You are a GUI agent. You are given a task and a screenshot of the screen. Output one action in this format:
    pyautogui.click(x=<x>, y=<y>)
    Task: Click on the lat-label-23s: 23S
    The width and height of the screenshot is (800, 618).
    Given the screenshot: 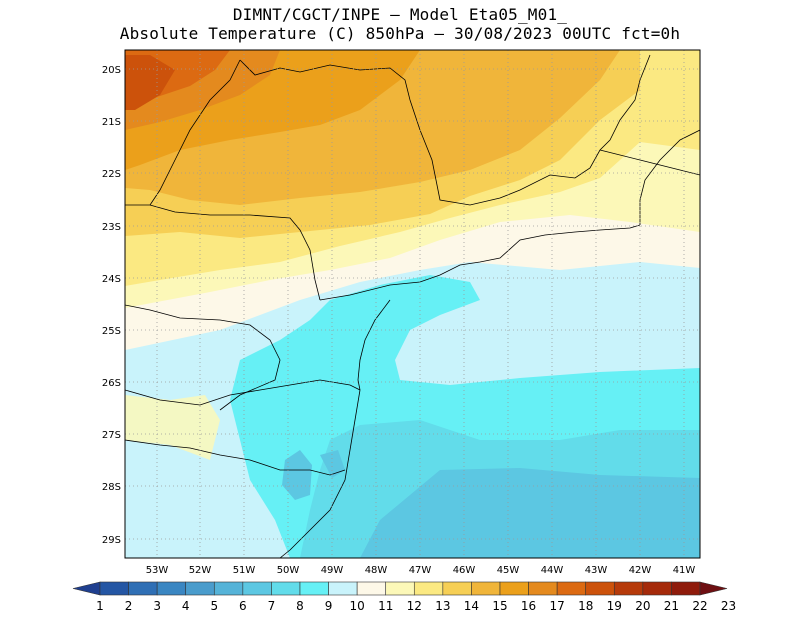 What is the action you would take?
    pyautogui.click(x=111, y=227)
    